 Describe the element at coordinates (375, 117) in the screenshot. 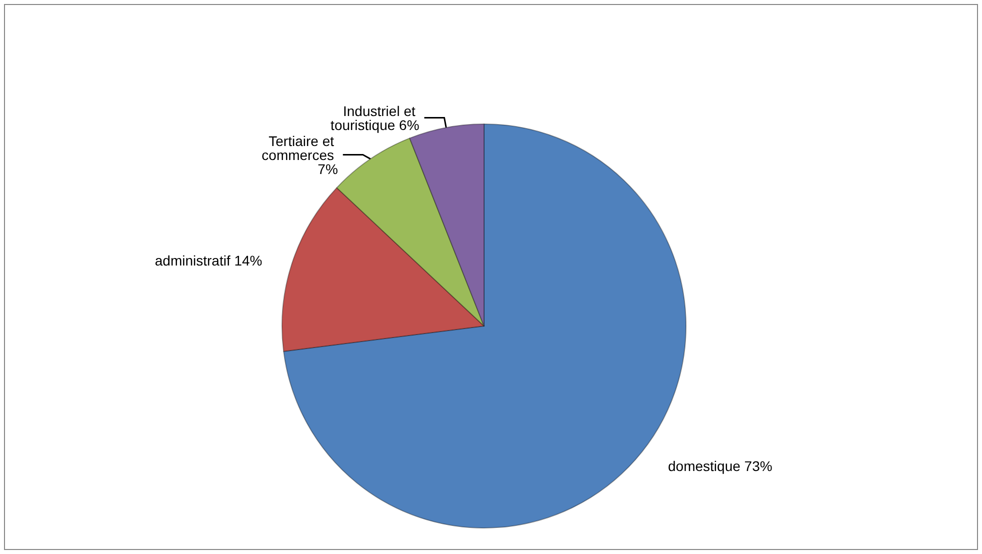

I see `slice-label: Industriel et touristique 6%` at that location.